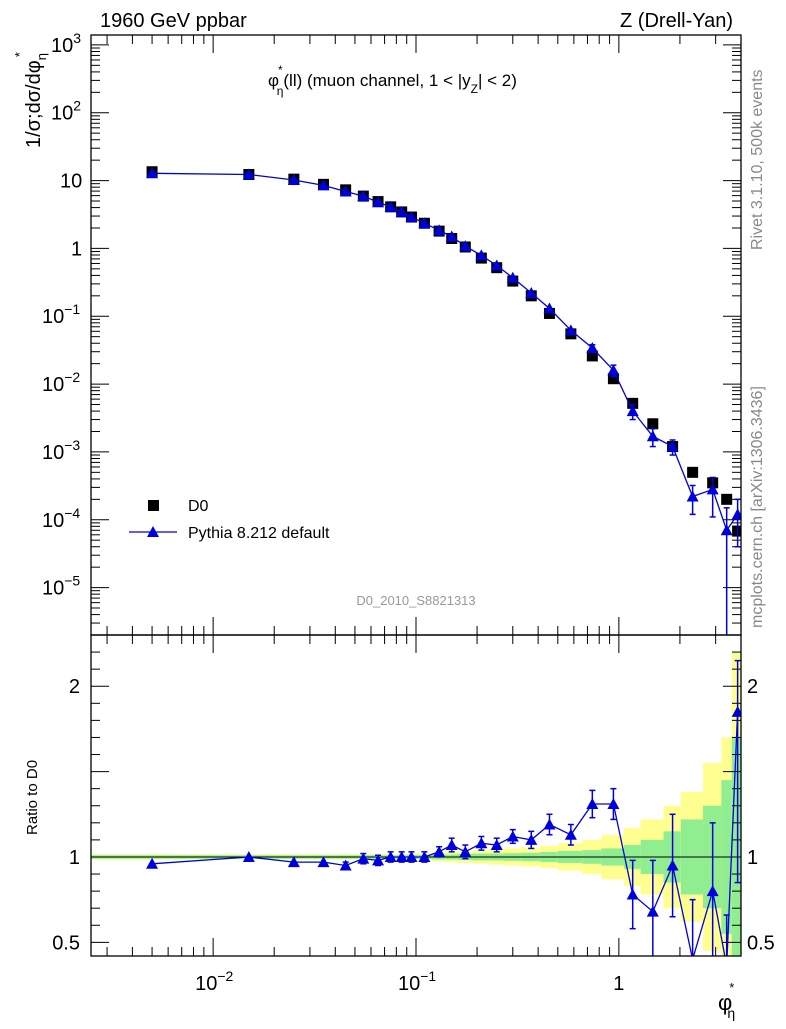 This screenshot has width=786, height=1029. Describe the element at coordinates (229, 520) in the screenshot. I see `legend: D0 Pythia 8.212 default` at that location.